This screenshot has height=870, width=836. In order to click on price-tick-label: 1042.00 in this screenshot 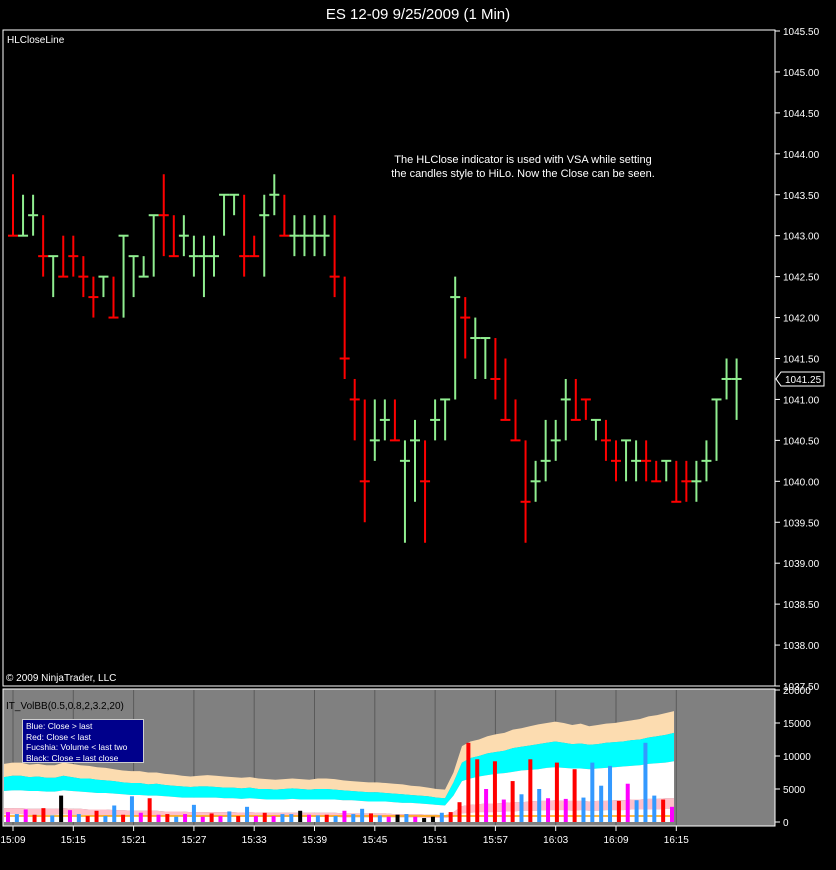, I will do `click(801, 319)`.